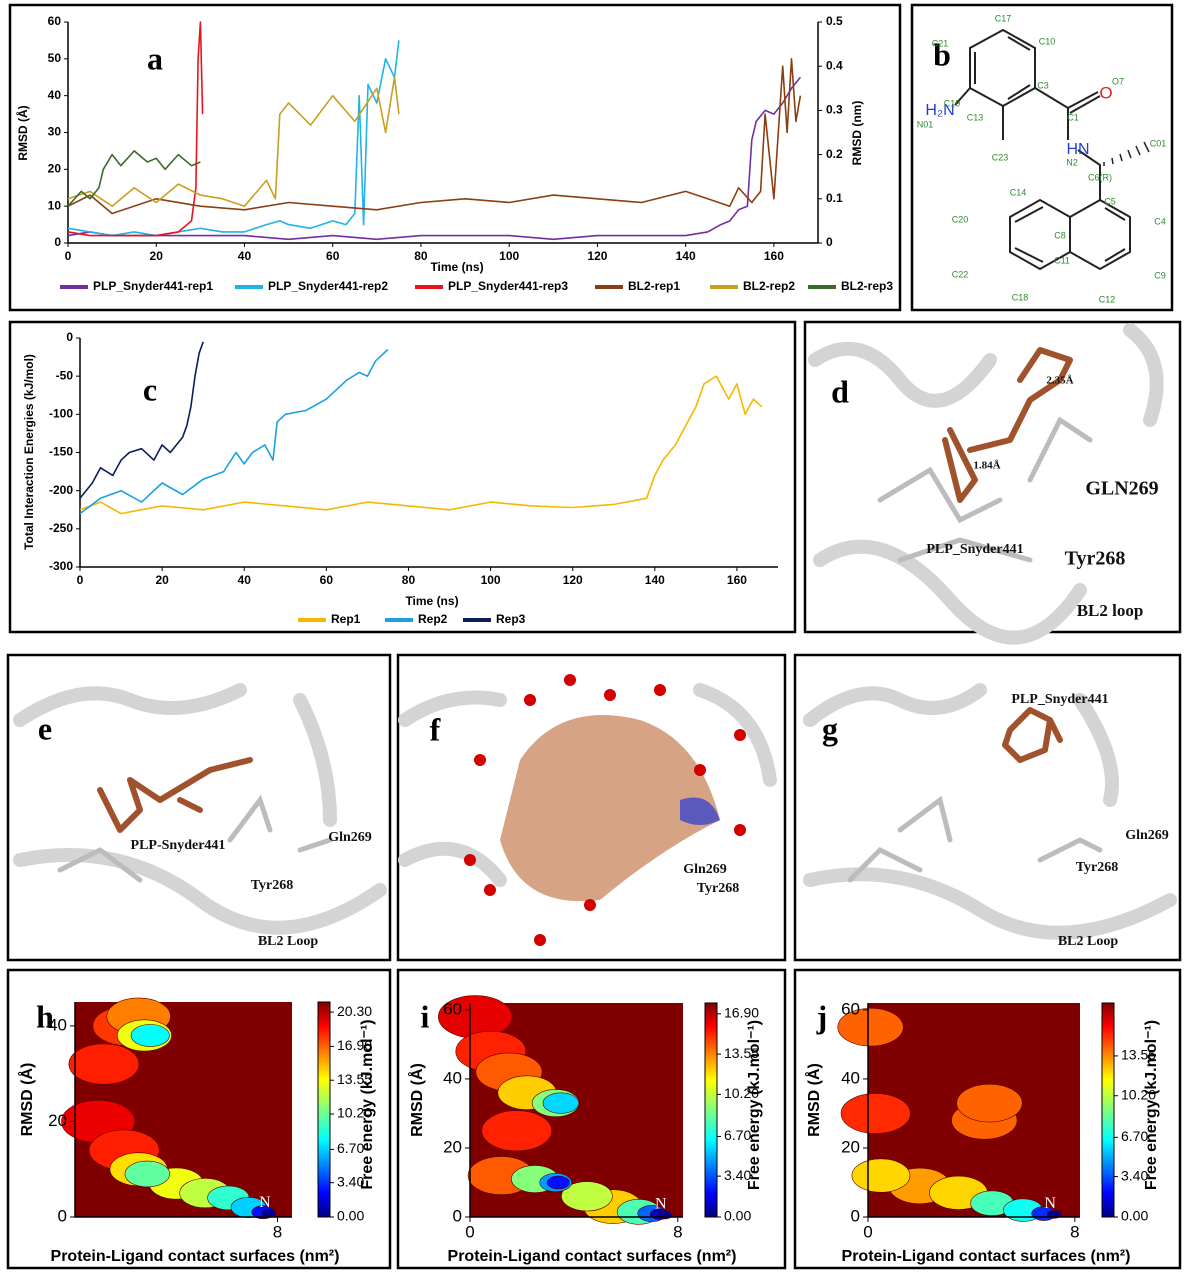  Describe the element at coordinates (1062, 260) in the screenshot. I see `atom-label: C11` at that location.